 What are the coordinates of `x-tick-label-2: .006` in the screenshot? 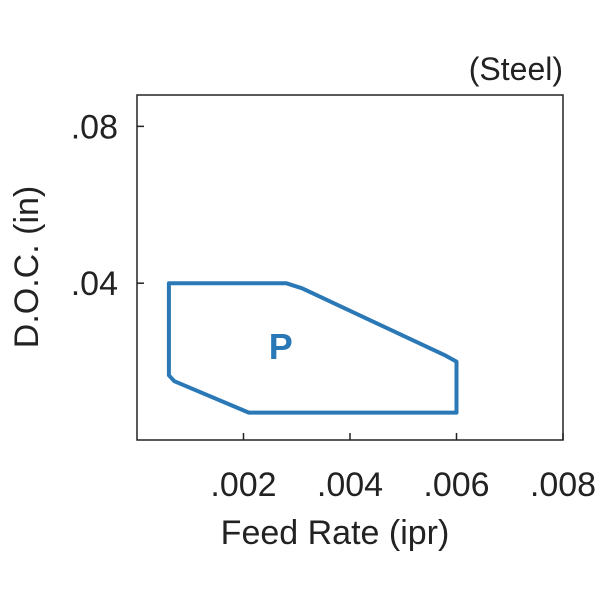 It's located at (456, 485).